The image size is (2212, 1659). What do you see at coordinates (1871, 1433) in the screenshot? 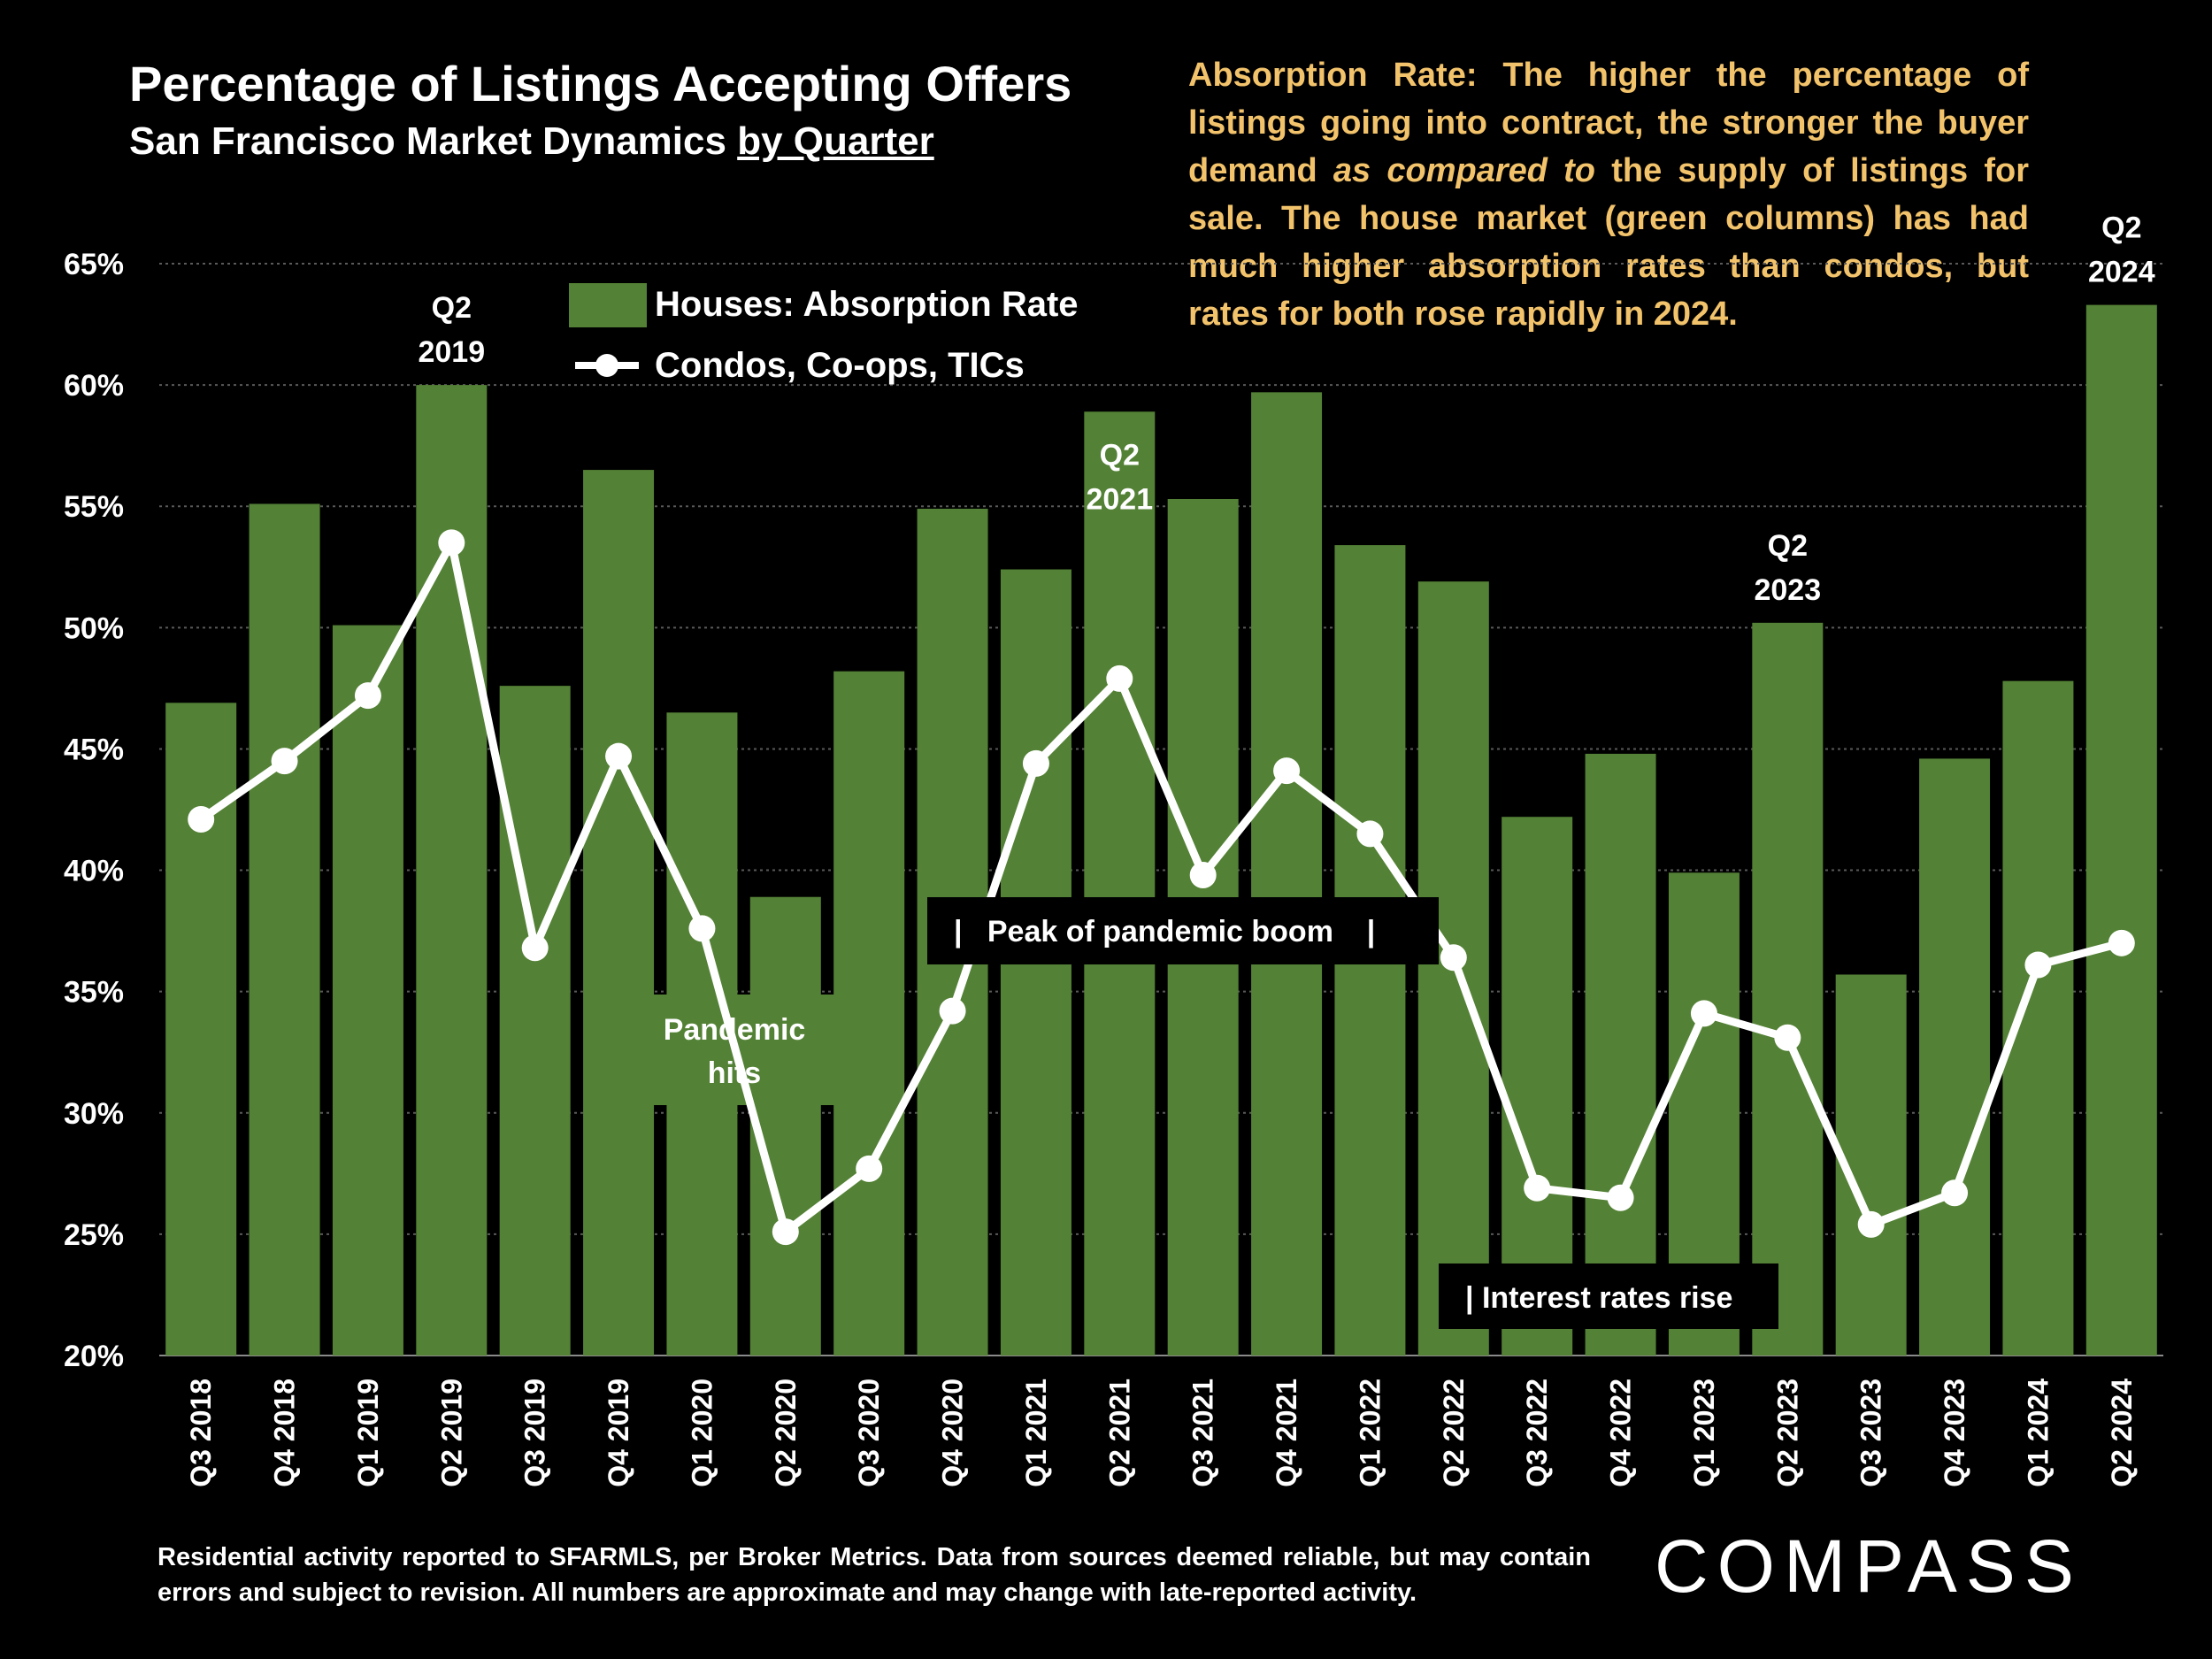
I see `x-tick-label: Q3 2023` at bounding box center [1871, 1433].